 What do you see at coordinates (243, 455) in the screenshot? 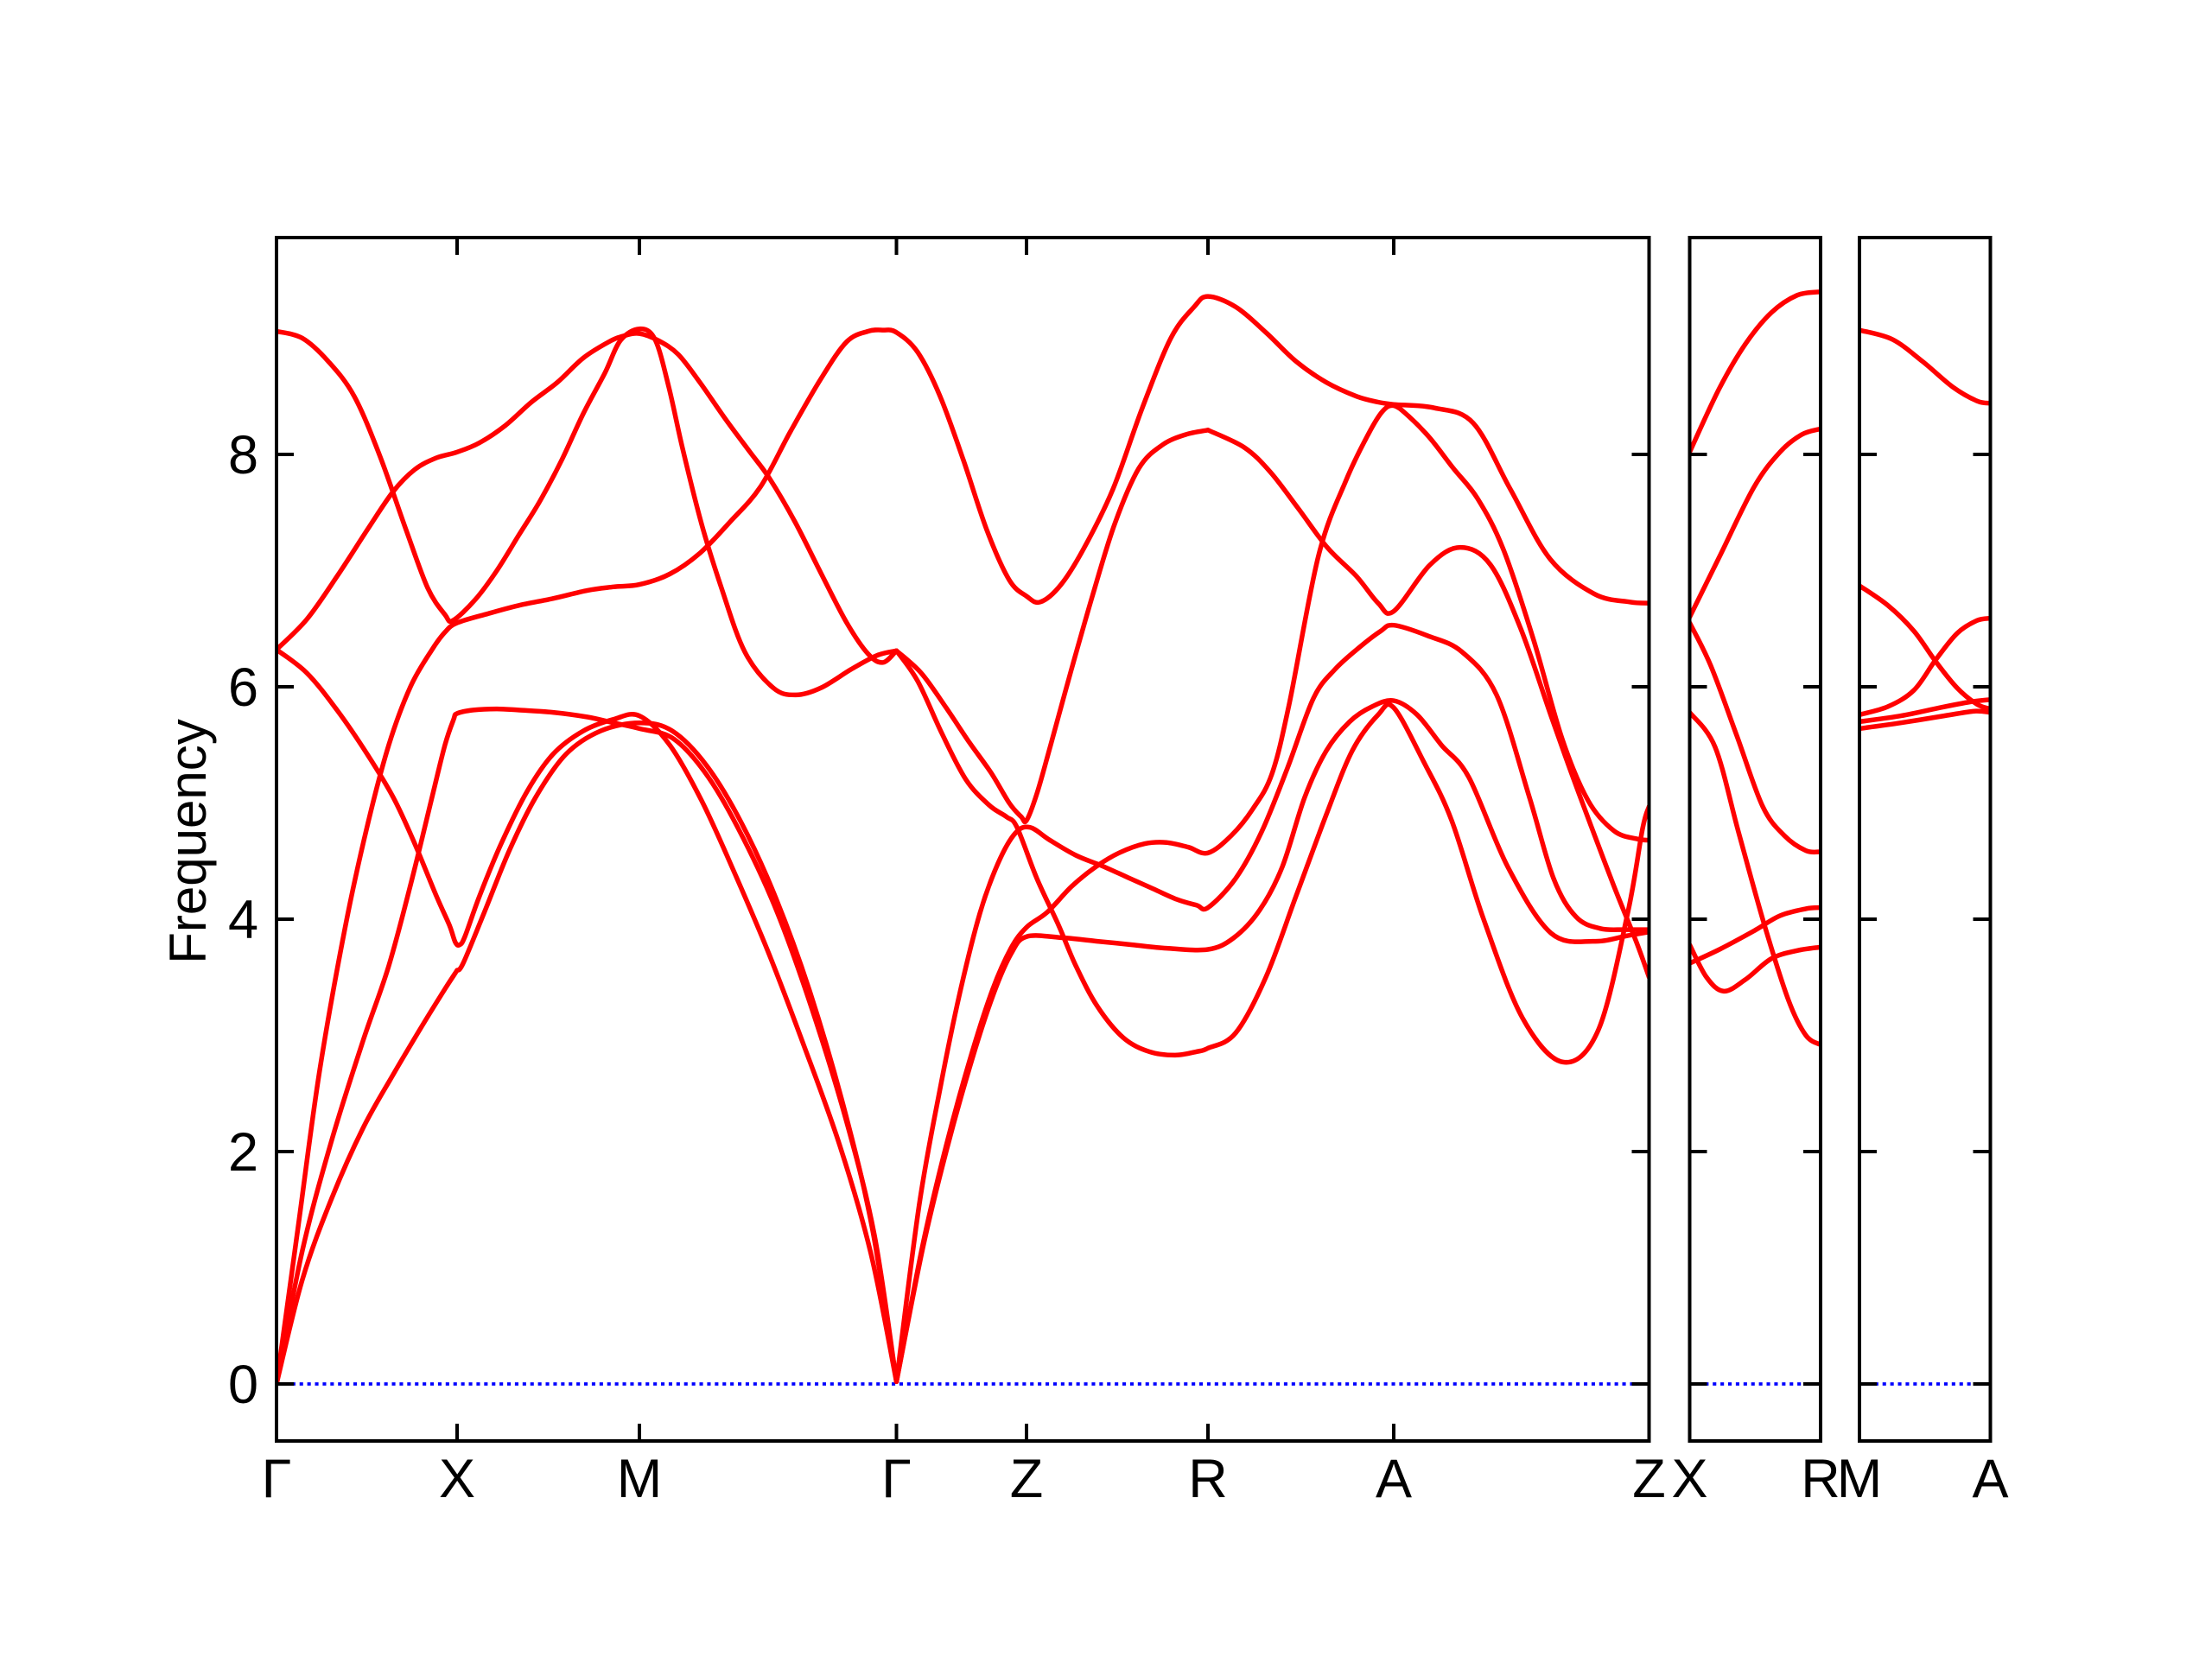
I see `svg-text: 8` at bounding box center [243, 455].